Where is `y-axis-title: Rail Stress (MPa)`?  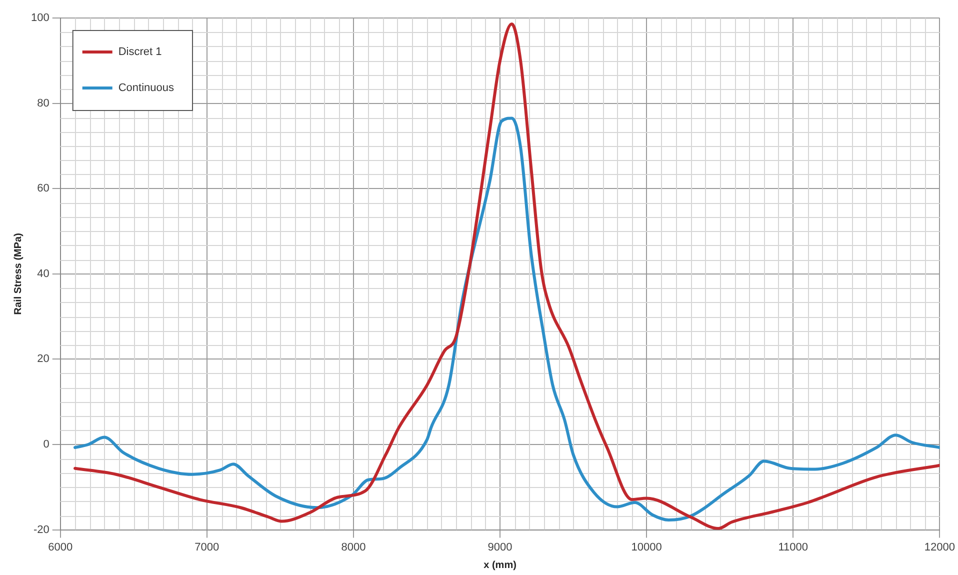
y-axis-title: Rail Stress (MPa) is located at coordinates (18, 274).